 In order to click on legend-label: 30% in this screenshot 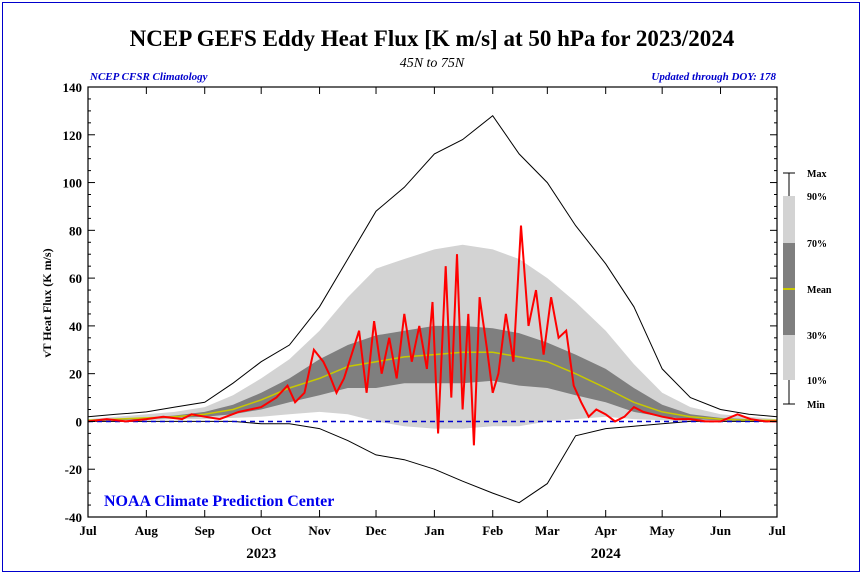, I will do `click(817, 336)`.